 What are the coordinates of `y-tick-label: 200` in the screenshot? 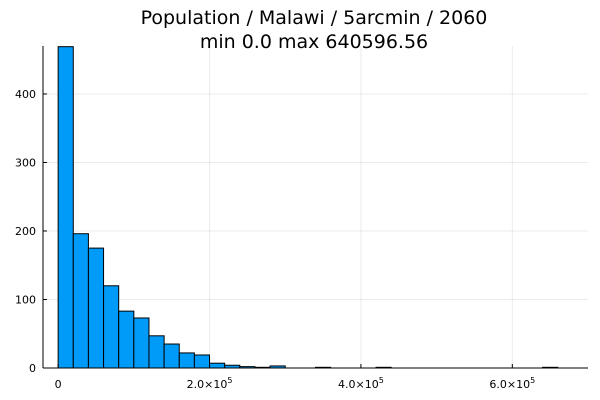 It's located at (25, 231).